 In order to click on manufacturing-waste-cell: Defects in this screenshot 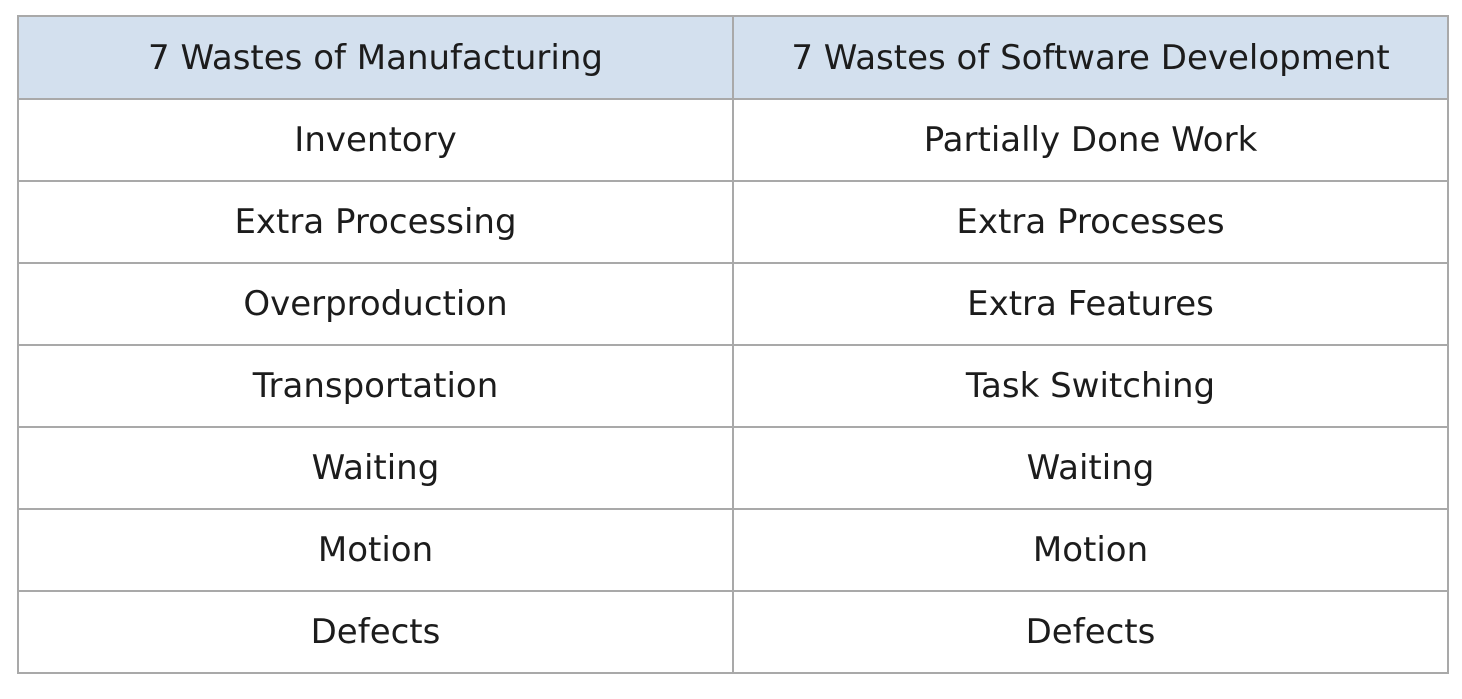, I will do `click(375, 632)`.